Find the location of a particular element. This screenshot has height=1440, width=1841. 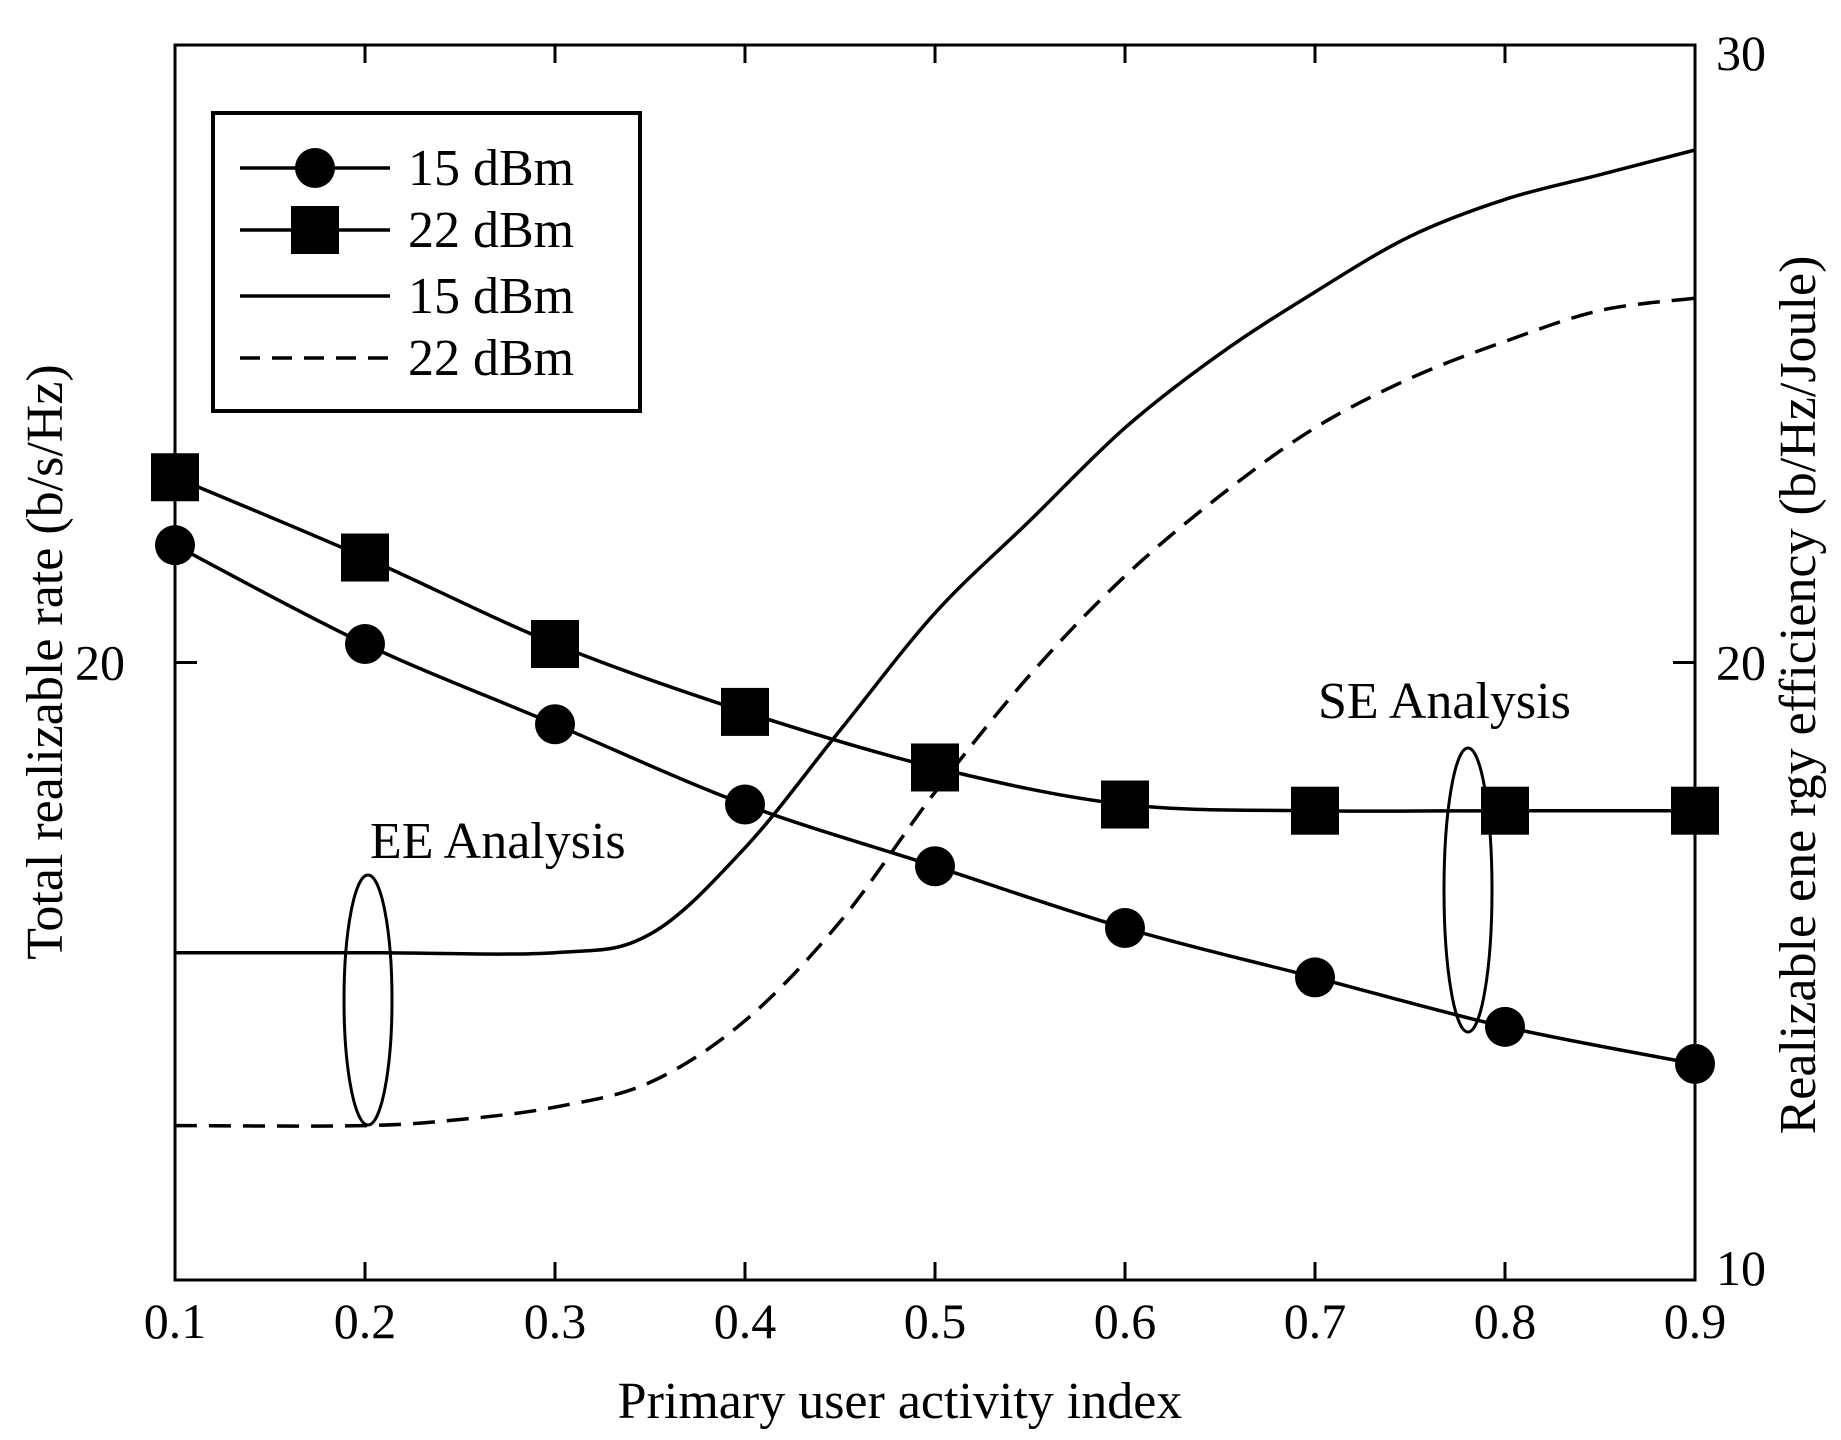

se-analysis-label: SE Analysis is located at coordinates (1444, 701).